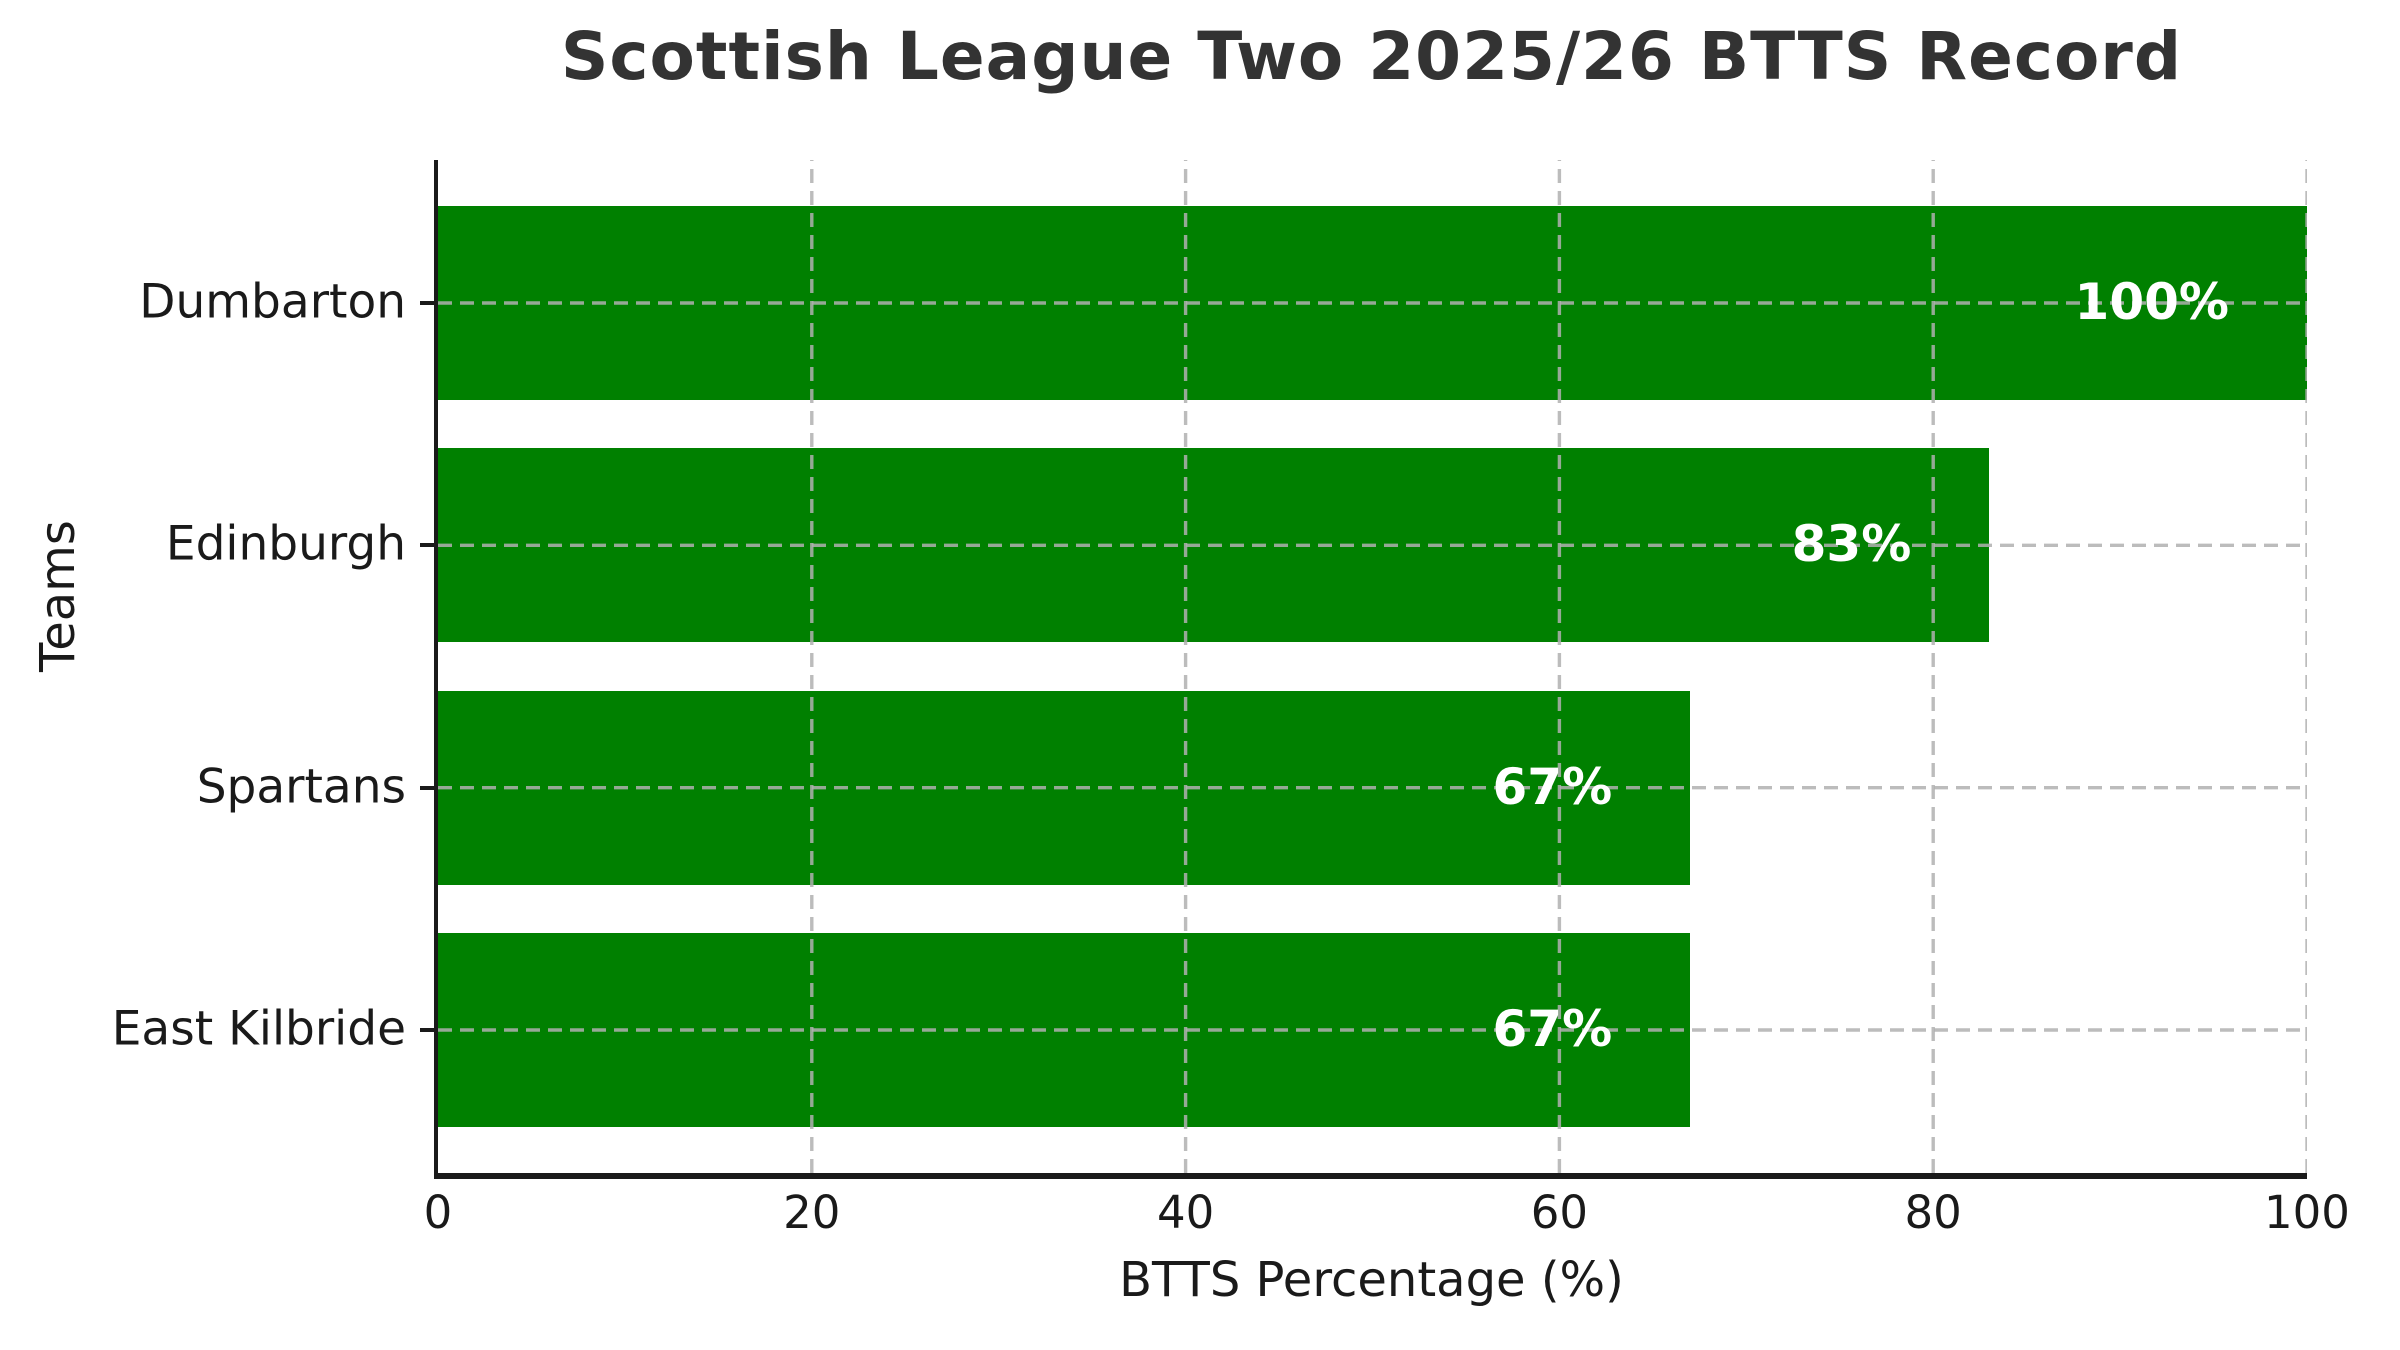 The image size is (2400, 1350). Describe the element at coordinates (812, 1212) in the screenshot. I see `x-tick-label: 20` at that location.